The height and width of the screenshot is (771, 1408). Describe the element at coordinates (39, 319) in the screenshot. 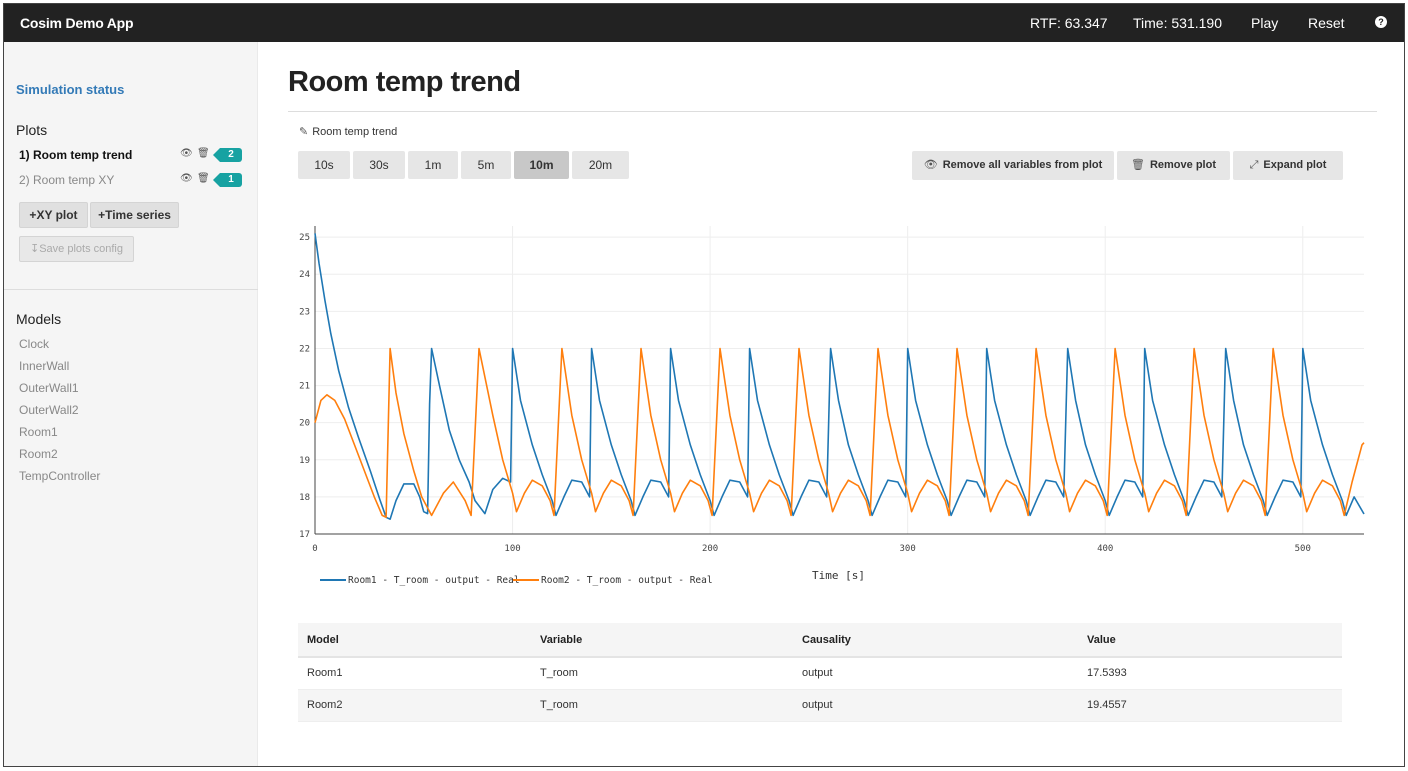

I see `models-heading: Models` at that location.